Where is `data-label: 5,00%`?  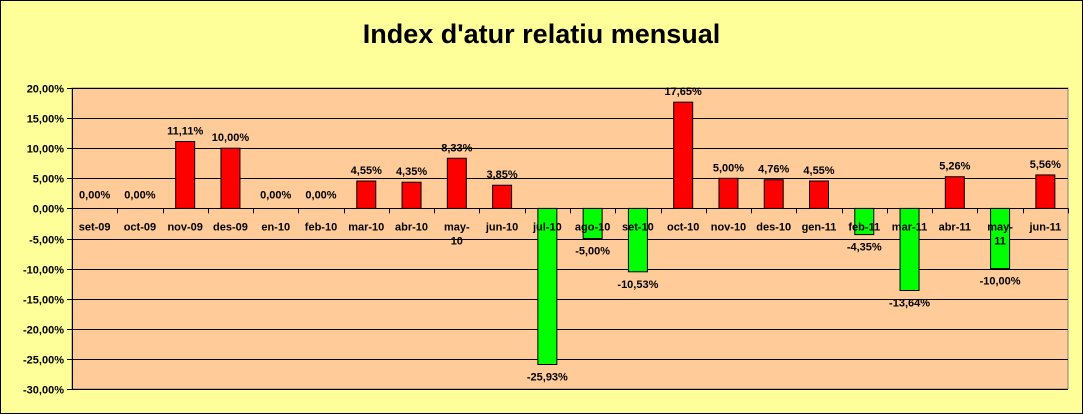 data-label: 5,00% is located at coordinates (728, 168).